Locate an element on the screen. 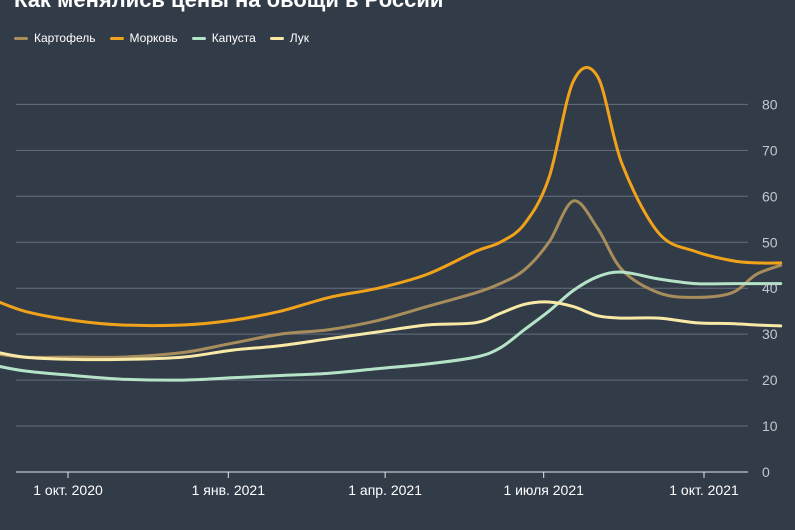 The image size is (795, 530). y-tick-label-40: 40 is located at coordinates (770, 288).